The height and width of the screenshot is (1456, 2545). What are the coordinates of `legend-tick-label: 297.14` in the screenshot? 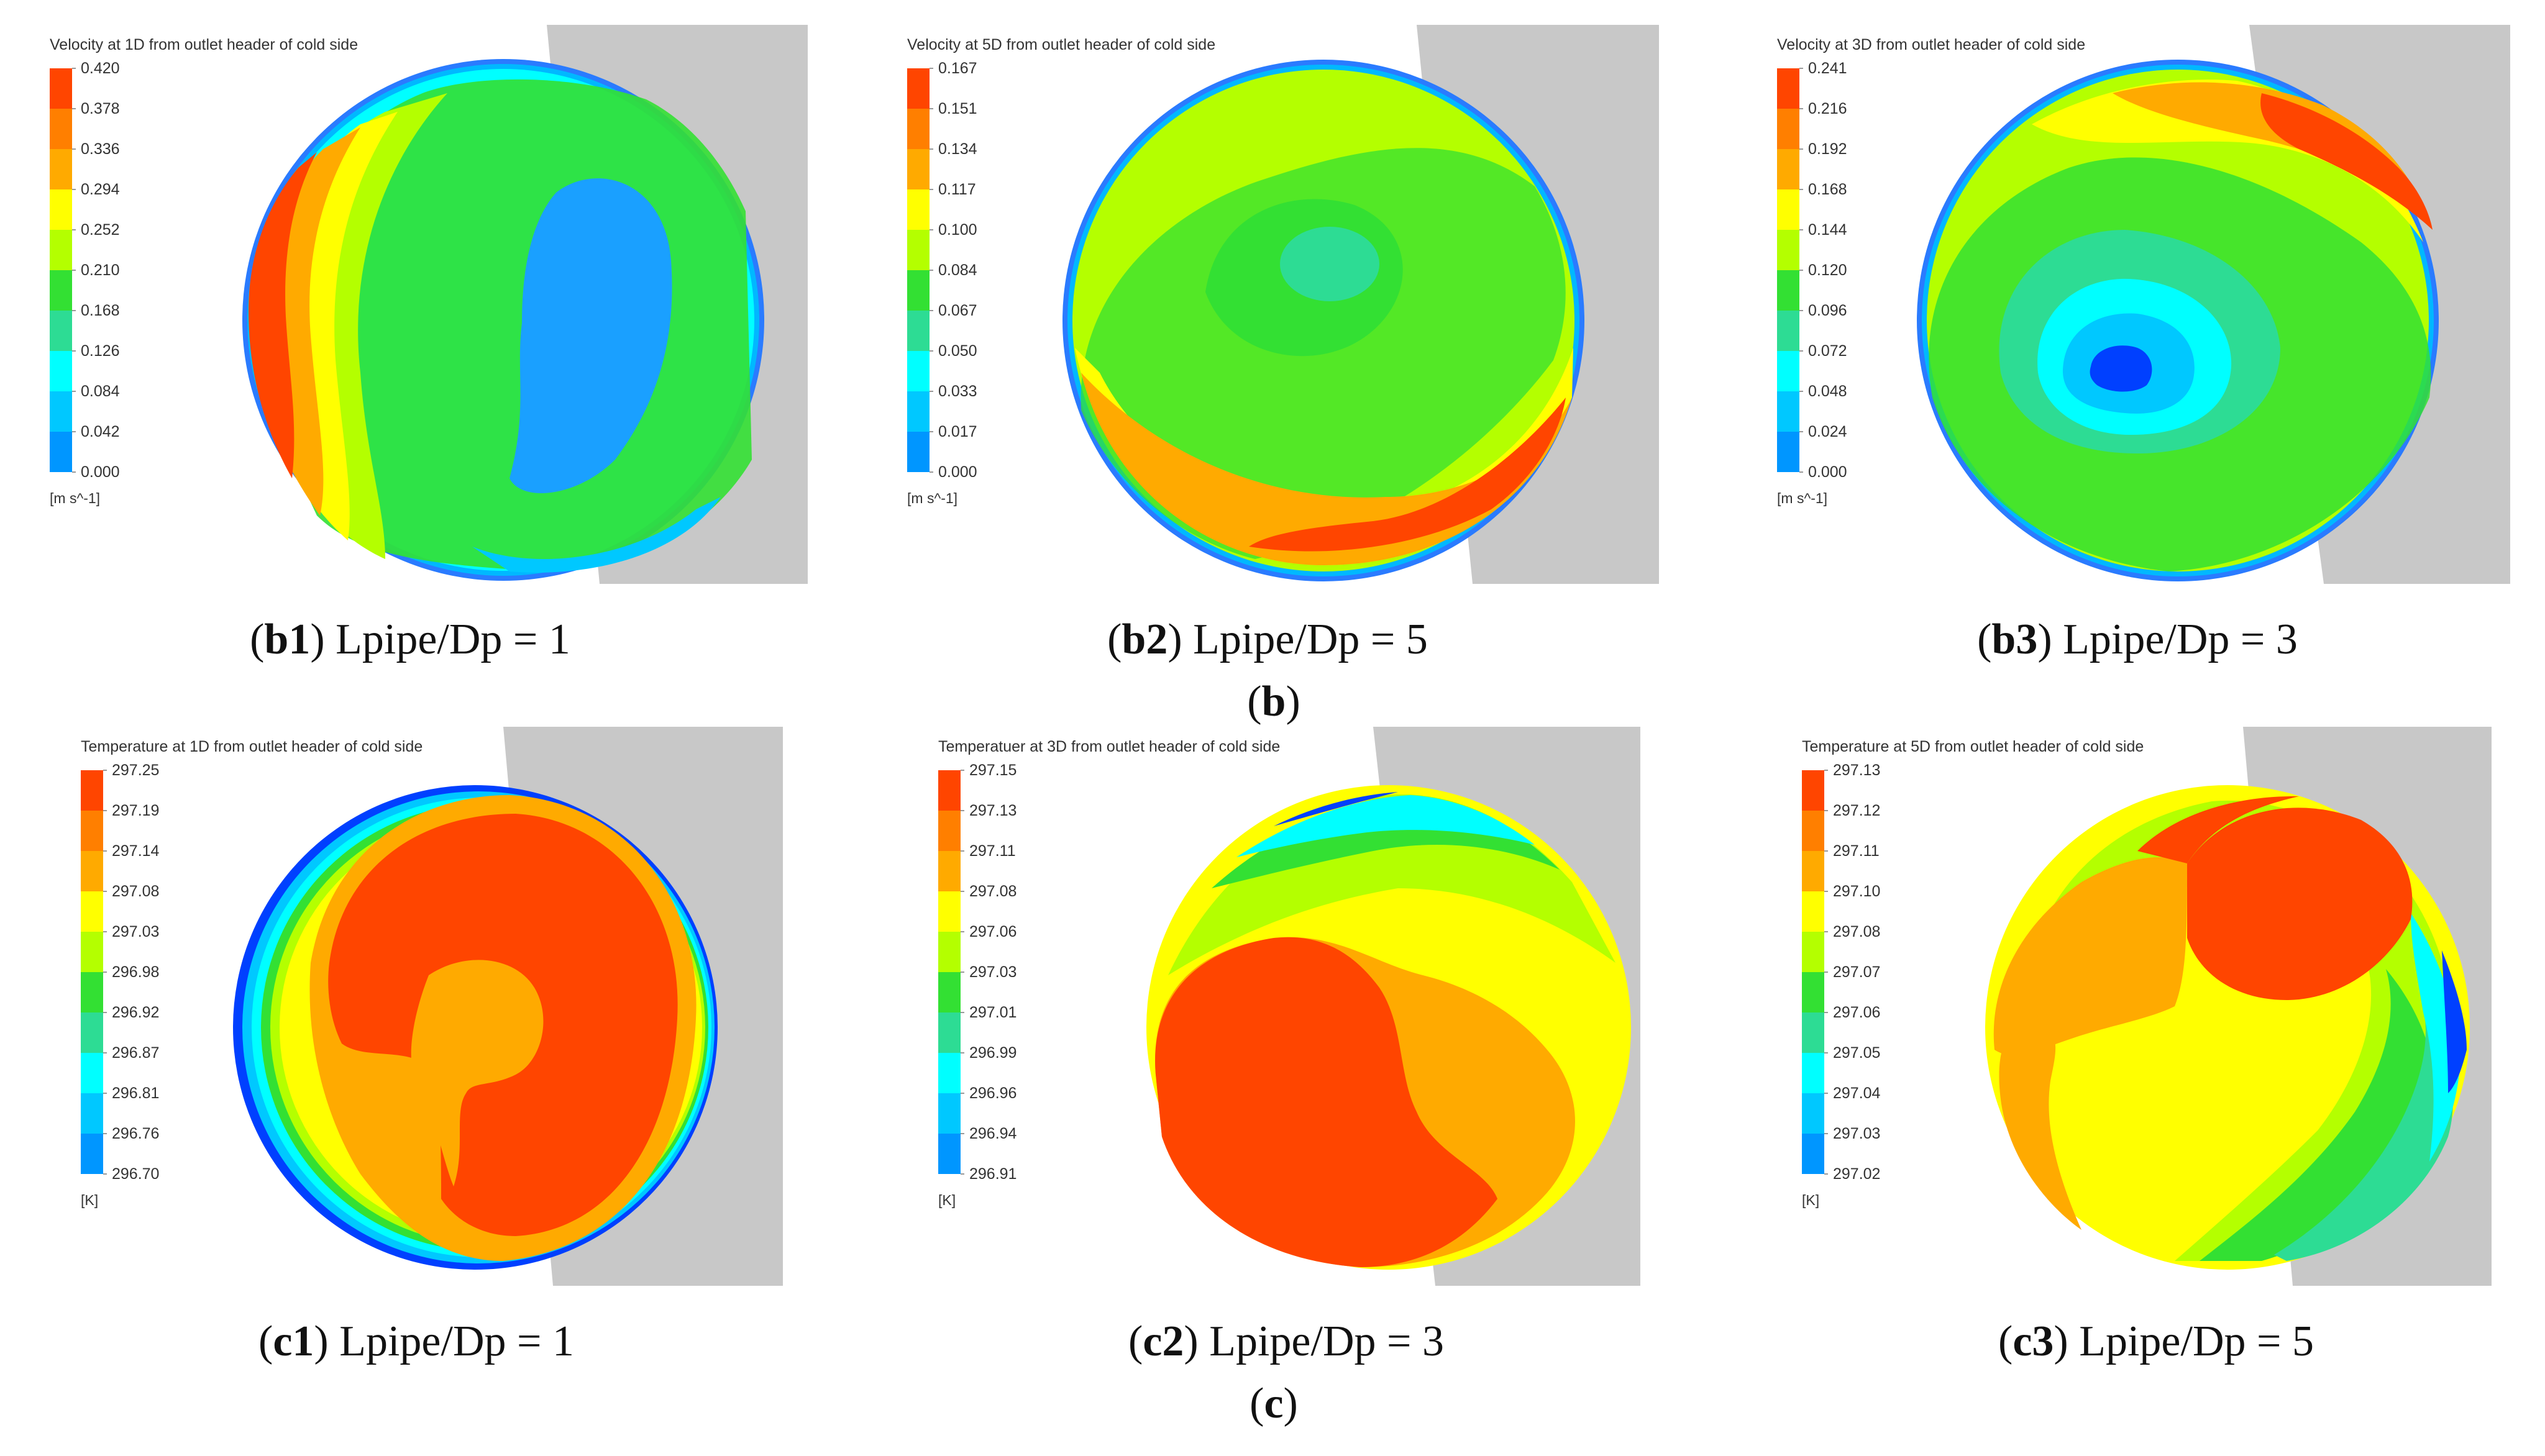 It's located at (136, 851).